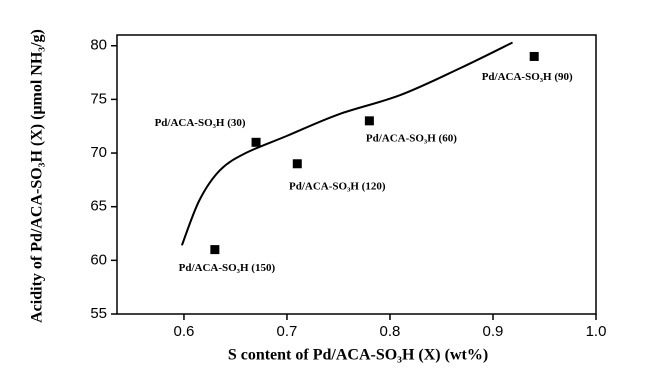 The height and width of the screenshot is (375, 662). I want to click on point-label: Pd/ACA-SO₃H (120), so click(337, 186).